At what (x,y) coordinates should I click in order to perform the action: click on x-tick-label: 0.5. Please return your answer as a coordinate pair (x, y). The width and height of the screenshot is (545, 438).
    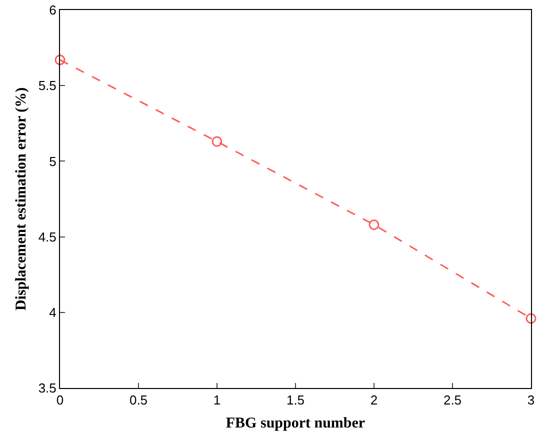
    Looking at the image, I should click on (138, 400).